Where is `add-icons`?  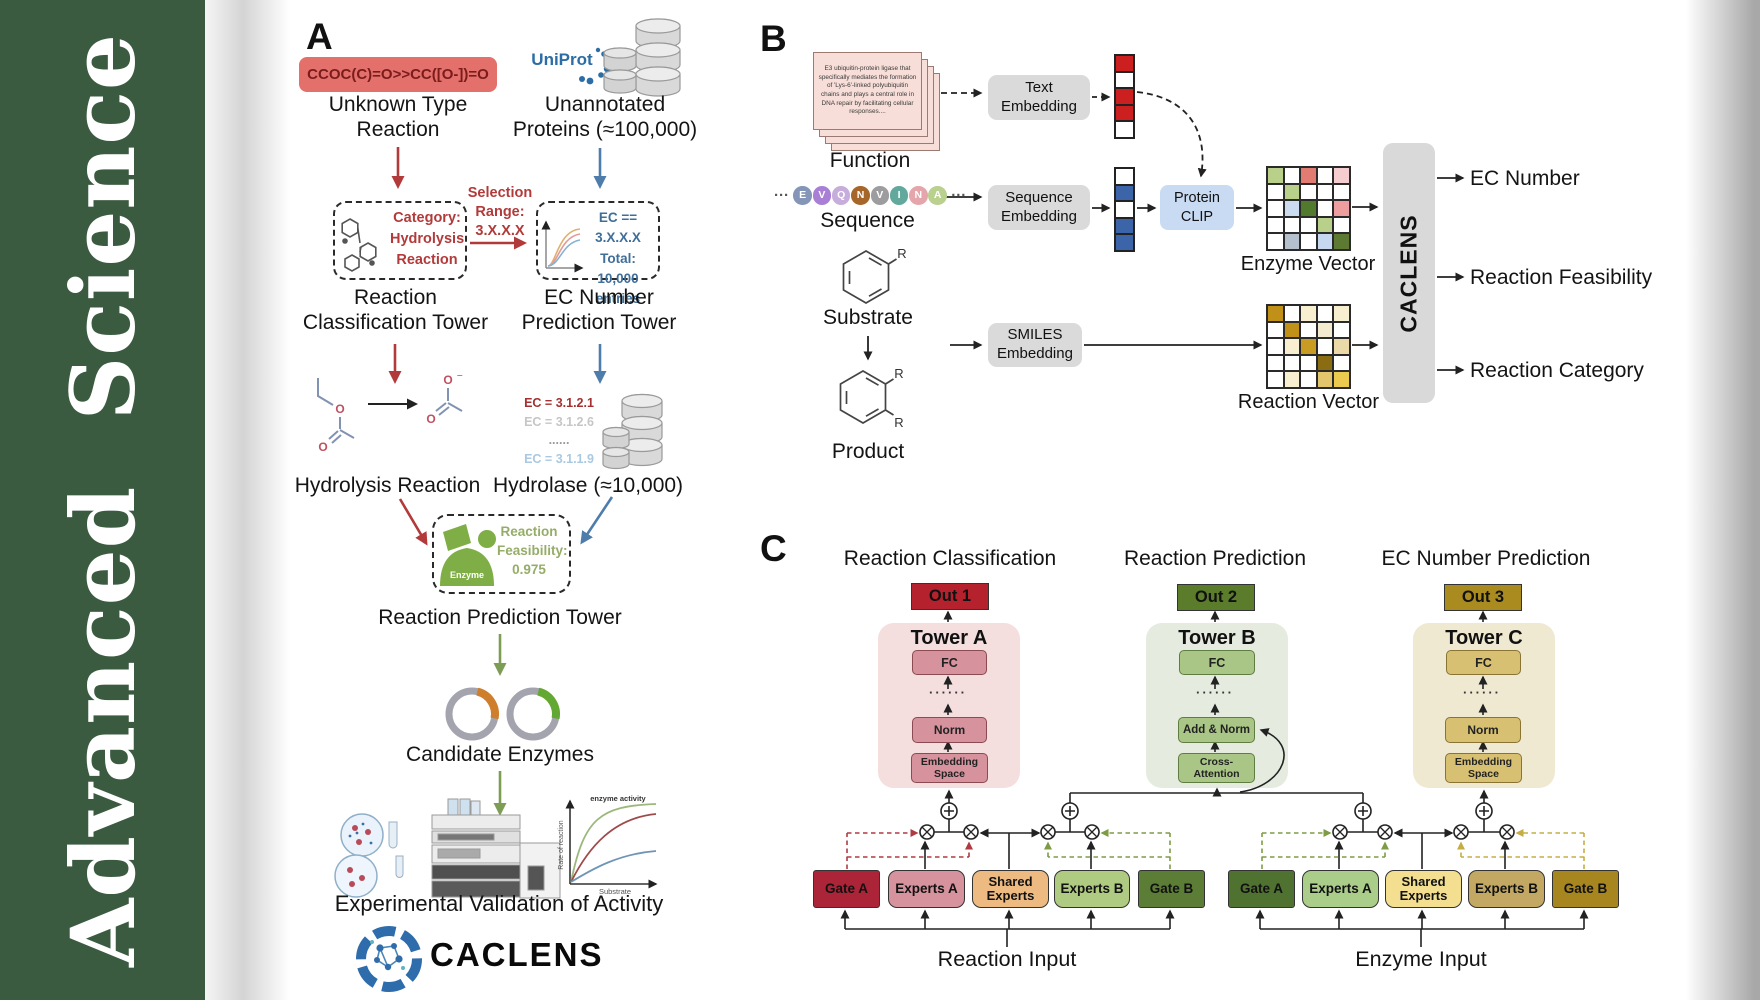 add-icons is located at coordinates (1216, 811).